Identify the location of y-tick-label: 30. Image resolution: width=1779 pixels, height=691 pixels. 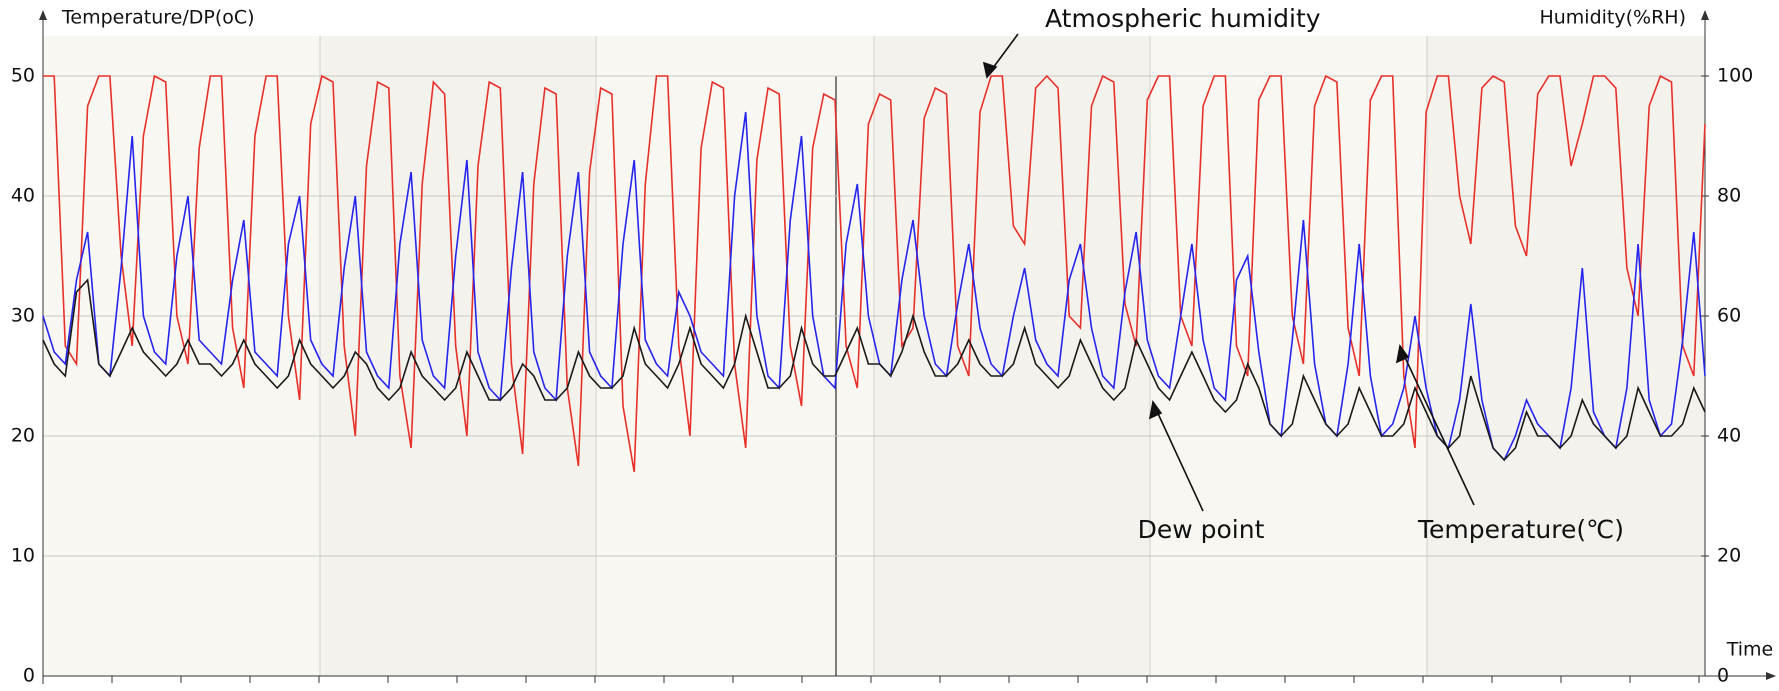
(23, 316).